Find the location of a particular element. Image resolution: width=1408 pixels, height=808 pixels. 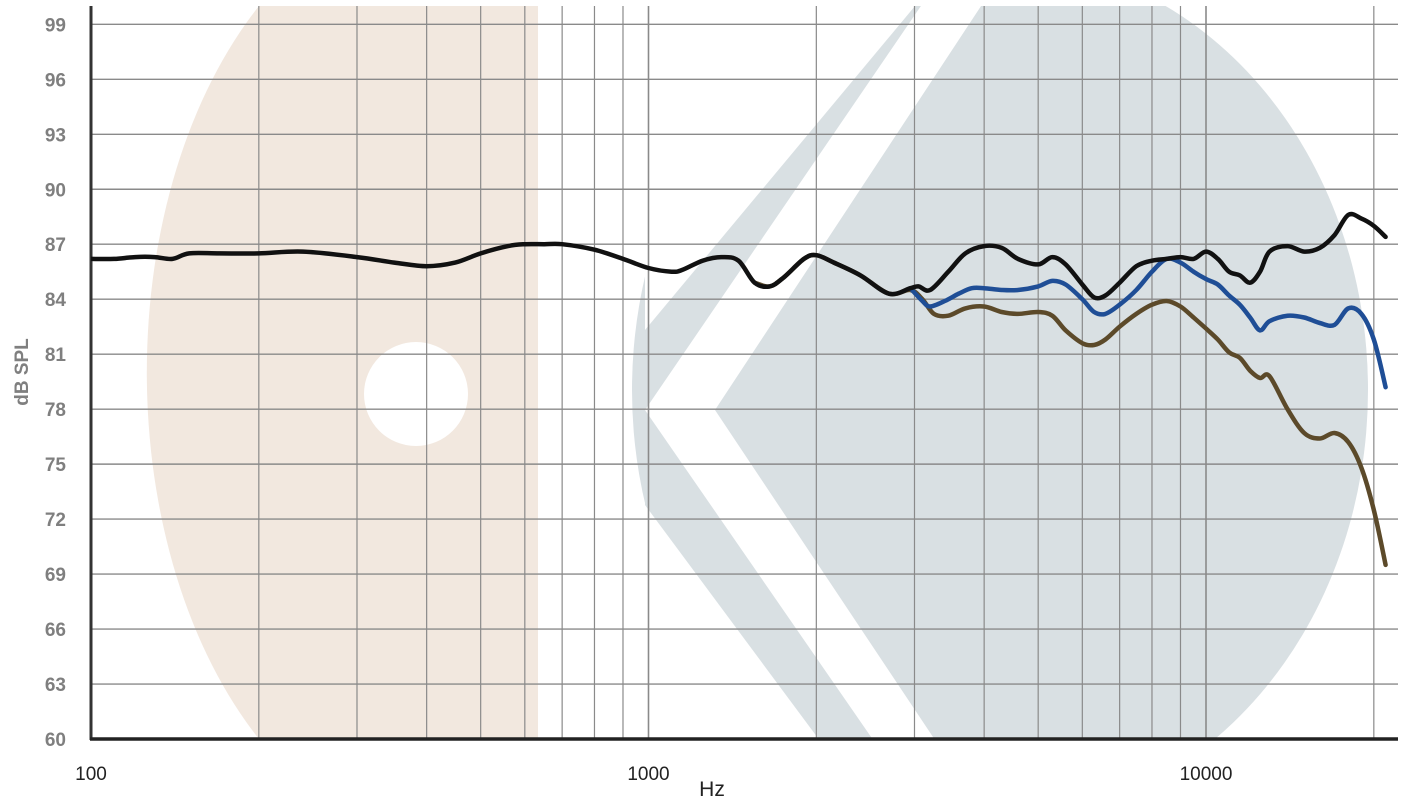

y-tick-label: 69 is located at coordinates (55, 575).